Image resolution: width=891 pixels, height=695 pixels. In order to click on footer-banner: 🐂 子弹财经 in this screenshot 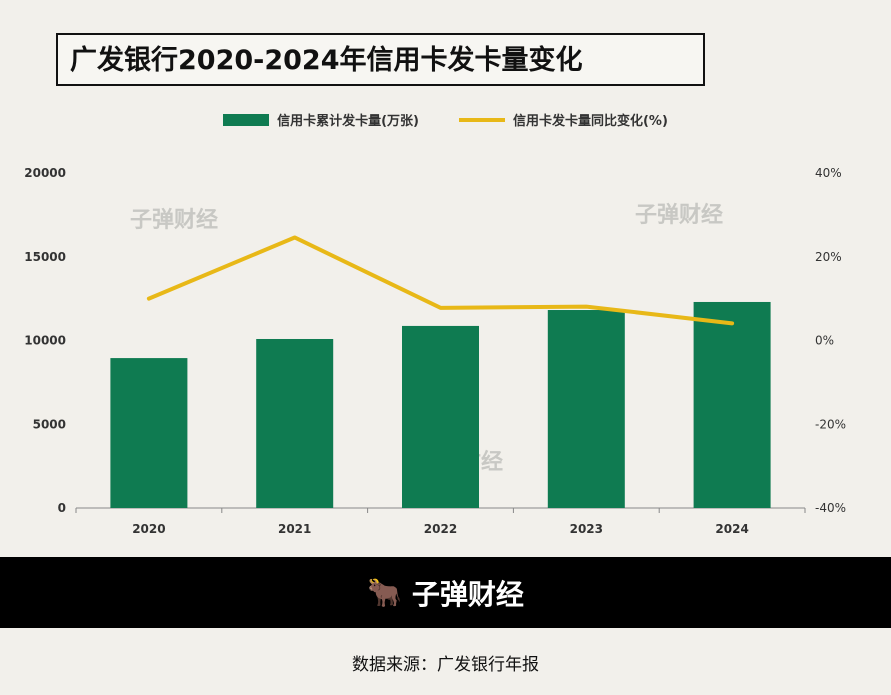, I will do `click(445, 592)`.